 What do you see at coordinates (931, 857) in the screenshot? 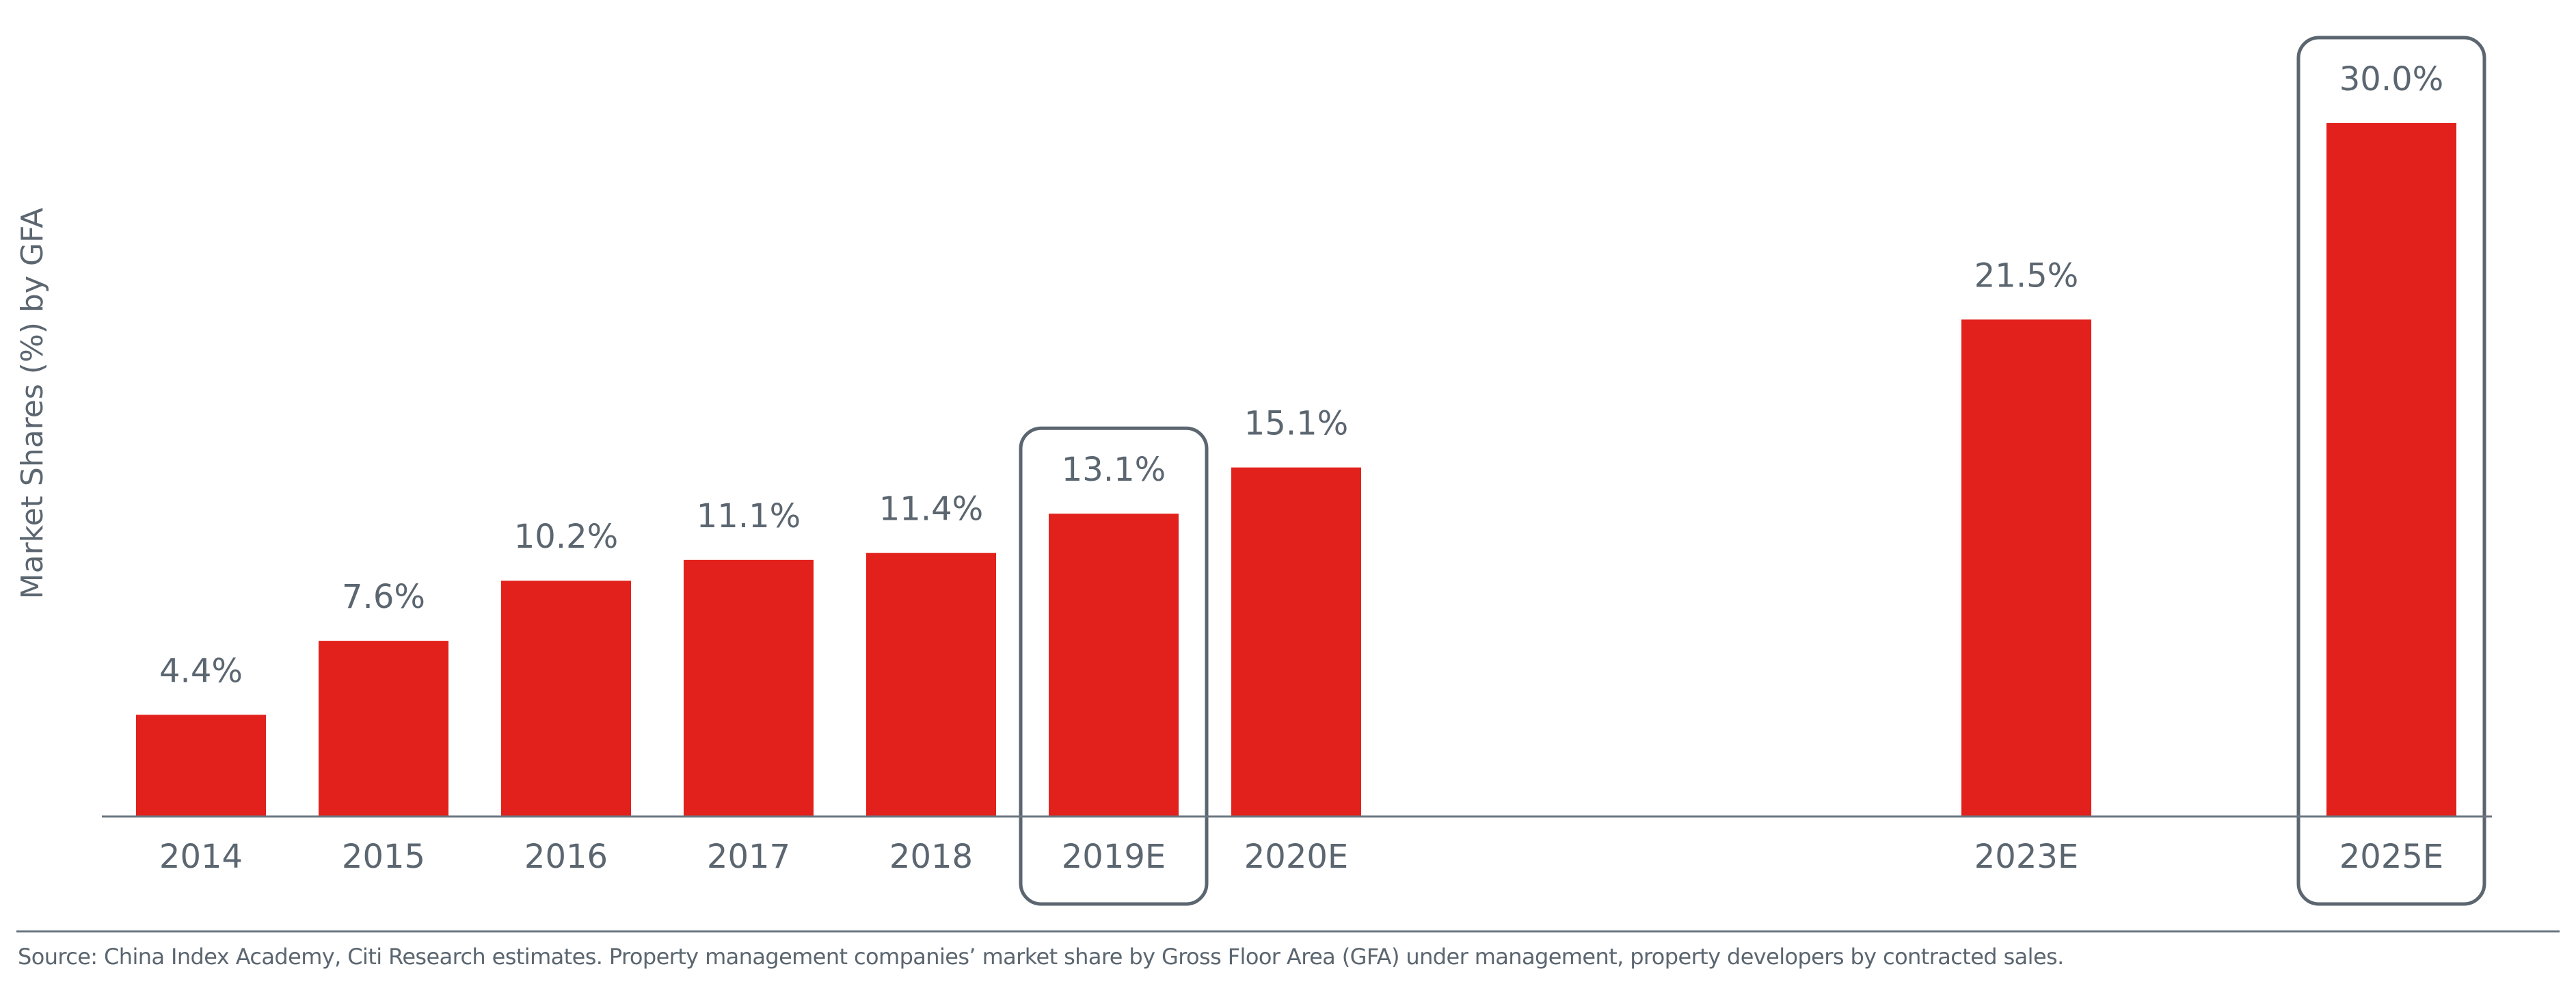
I see `x-tick-label-2018: 2018` at bounding box center [931, 857].